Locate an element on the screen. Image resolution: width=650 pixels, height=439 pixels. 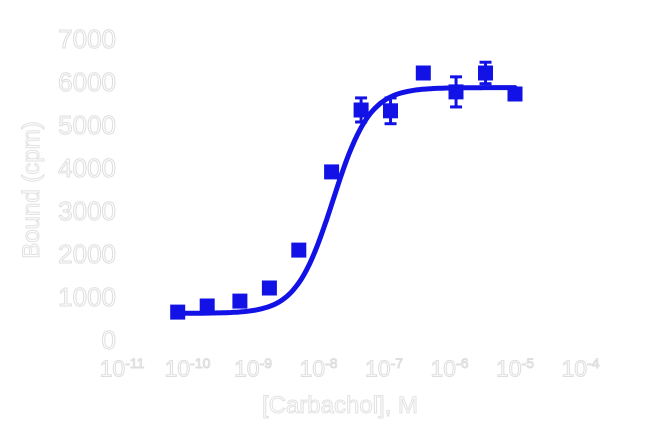
y-tick-label: 2000 is located at coordinates (87, 254).